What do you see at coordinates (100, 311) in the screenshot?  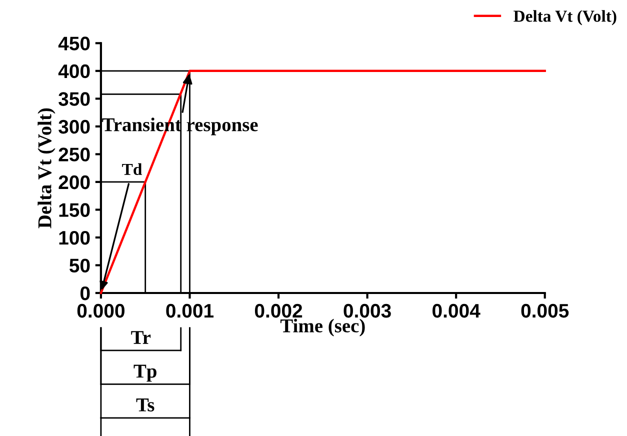 I see `x-tick-label: 0.000` at bounding box center [100, 311].